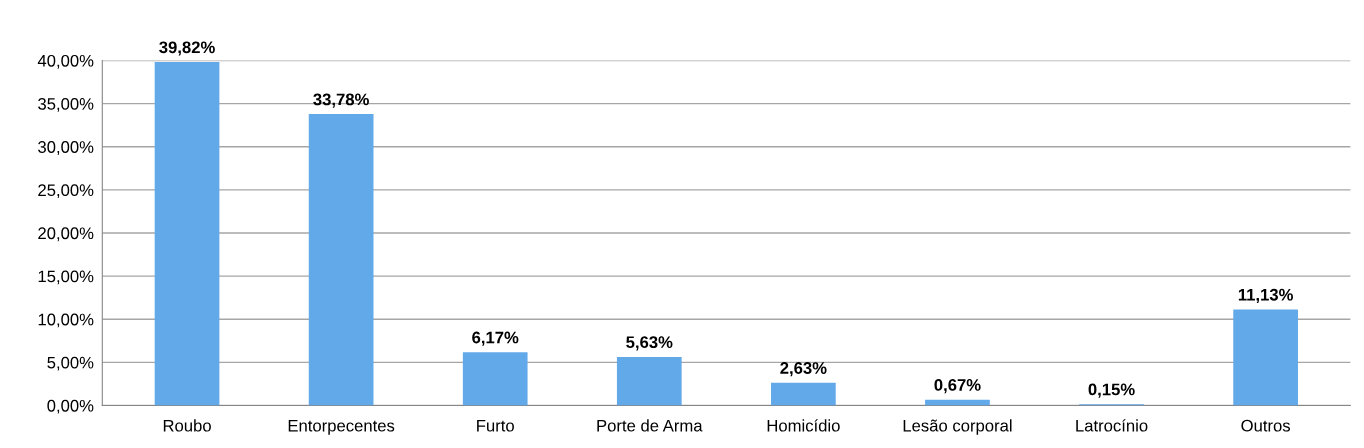  Describe the element at coordinates (66, 148) in the screenshot. I see `y-tick-label: 30,00%` at that location.